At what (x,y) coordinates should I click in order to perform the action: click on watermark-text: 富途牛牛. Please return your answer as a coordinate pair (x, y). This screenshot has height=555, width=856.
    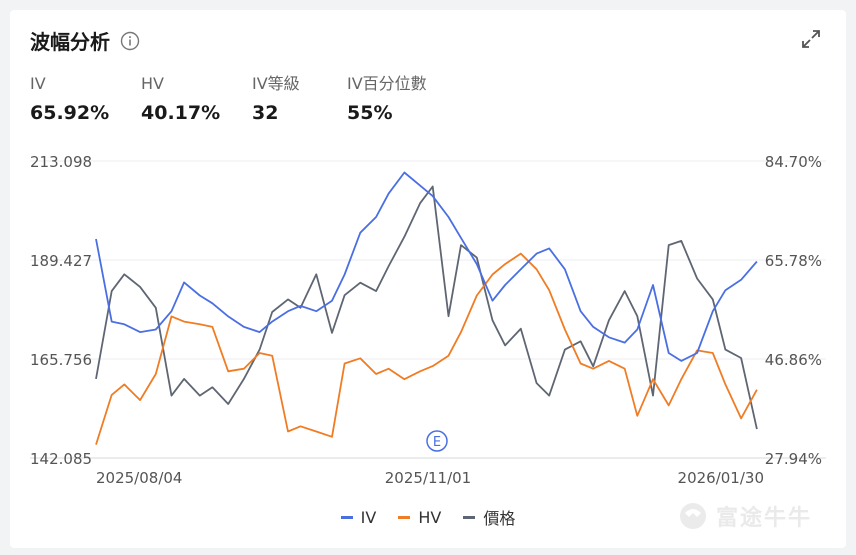
    Looking at the image, I should click on (764, 518).